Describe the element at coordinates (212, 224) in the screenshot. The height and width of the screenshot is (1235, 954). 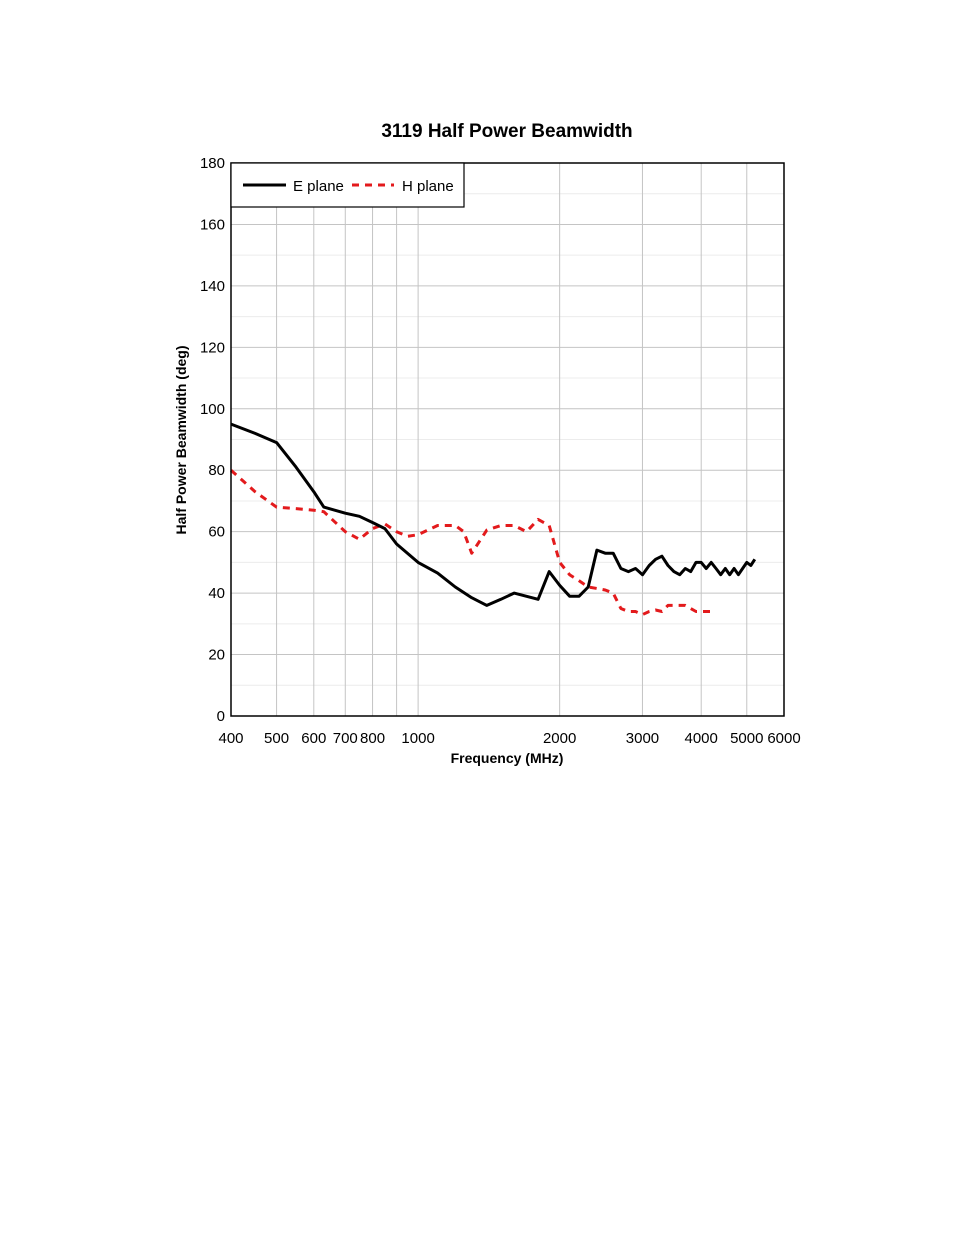
I see `y-tick-label: 160` at that location.